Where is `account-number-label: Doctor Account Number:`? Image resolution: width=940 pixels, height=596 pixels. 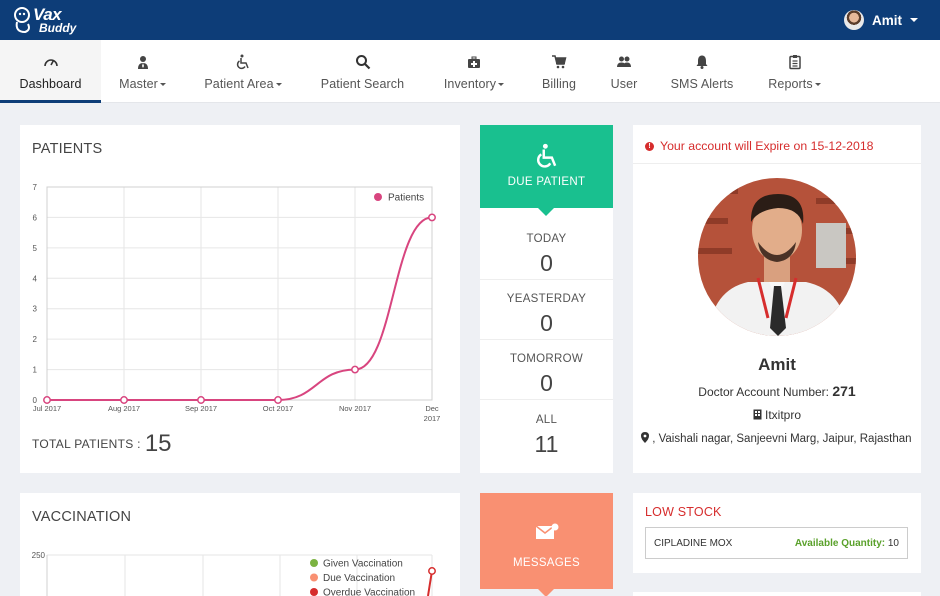
account-number-label: Doctor Account Number: is located at coordinates (764, 392).